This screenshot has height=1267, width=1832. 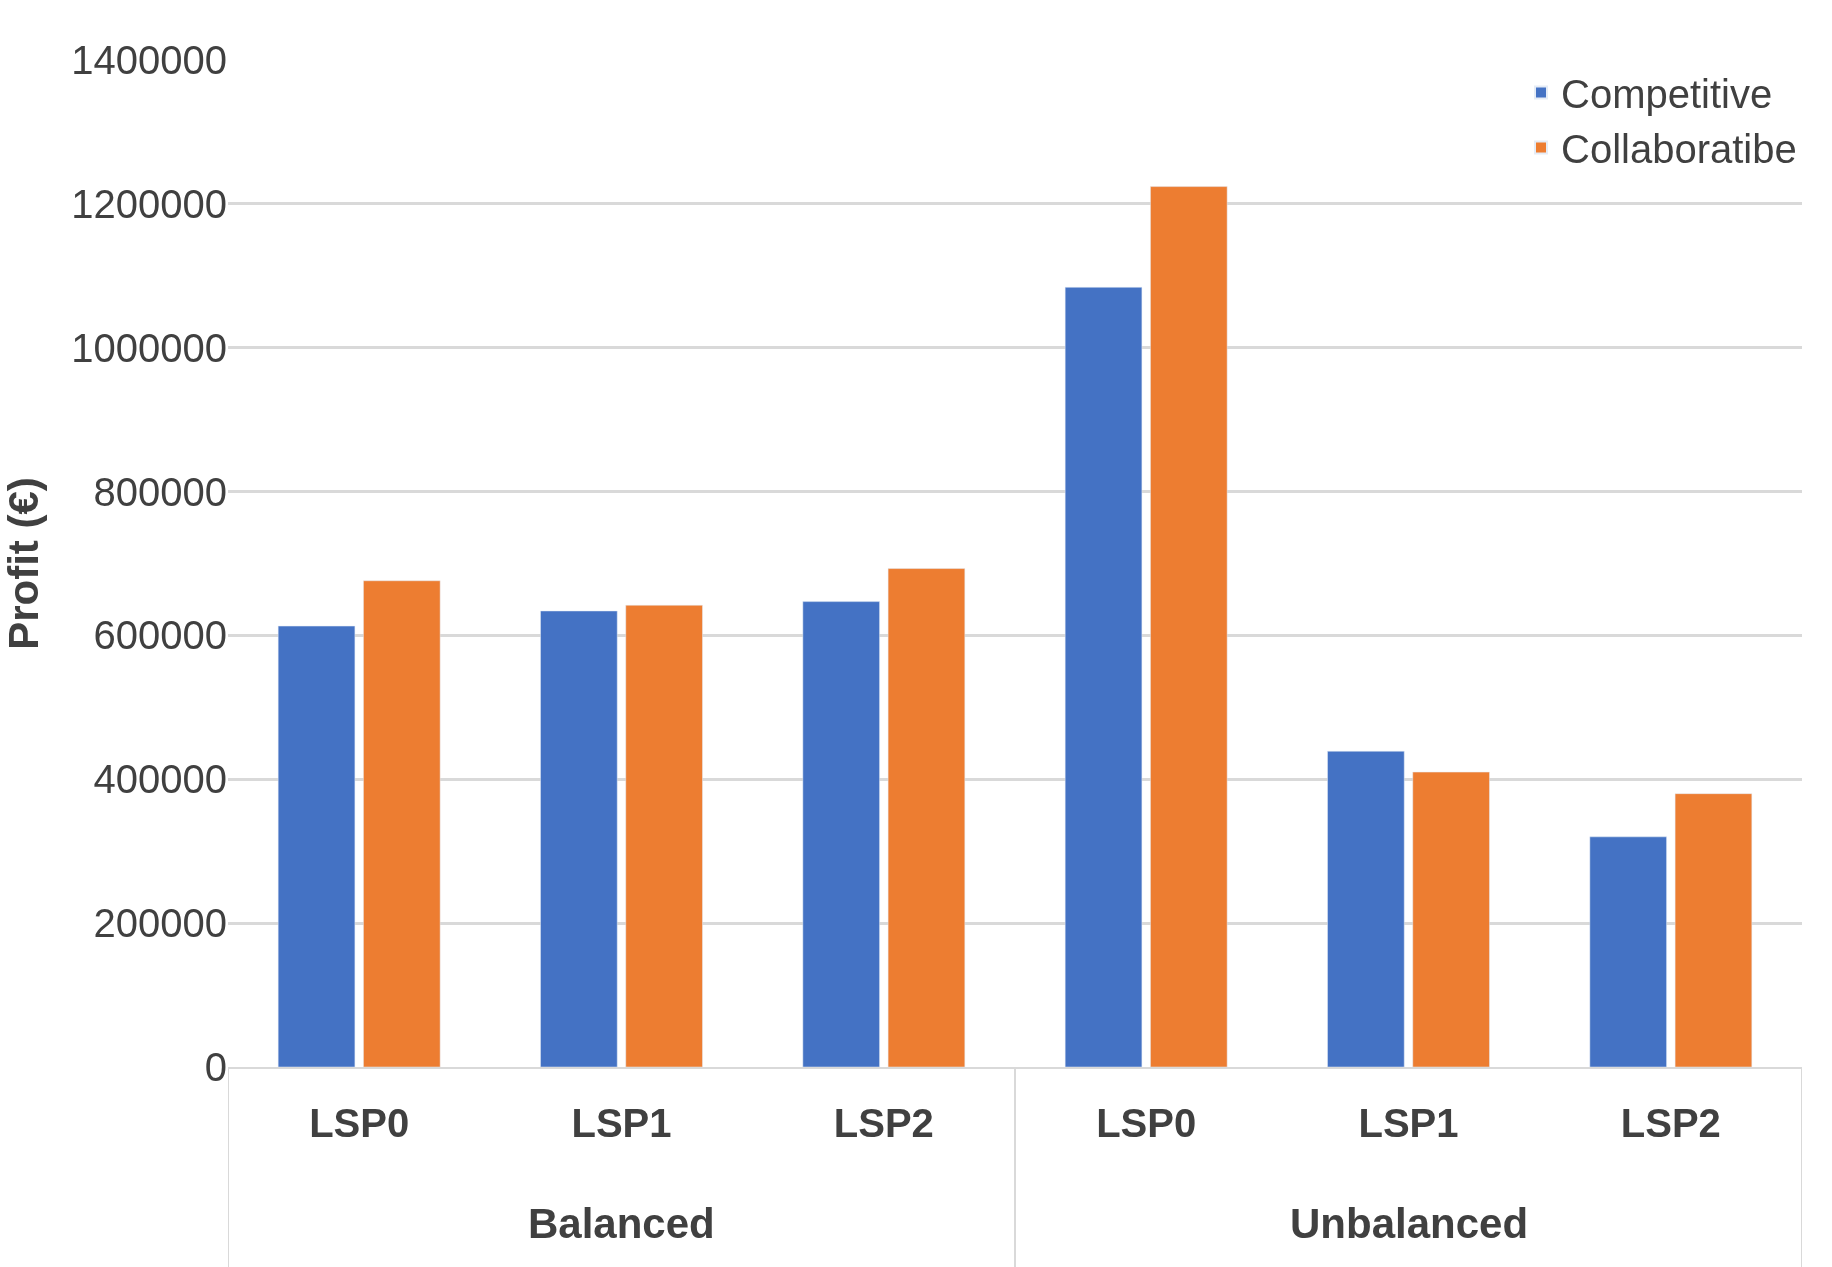 I want to click on y-axis-title: Profit (€), so click(x=23, y=563).